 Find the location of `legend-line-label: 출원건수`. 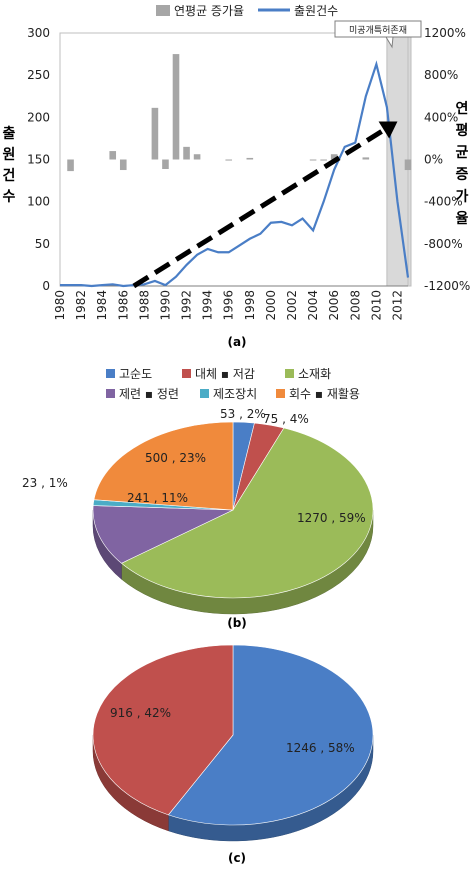

legend-line-label: 출원건수 is located at coordinates (316, 11).